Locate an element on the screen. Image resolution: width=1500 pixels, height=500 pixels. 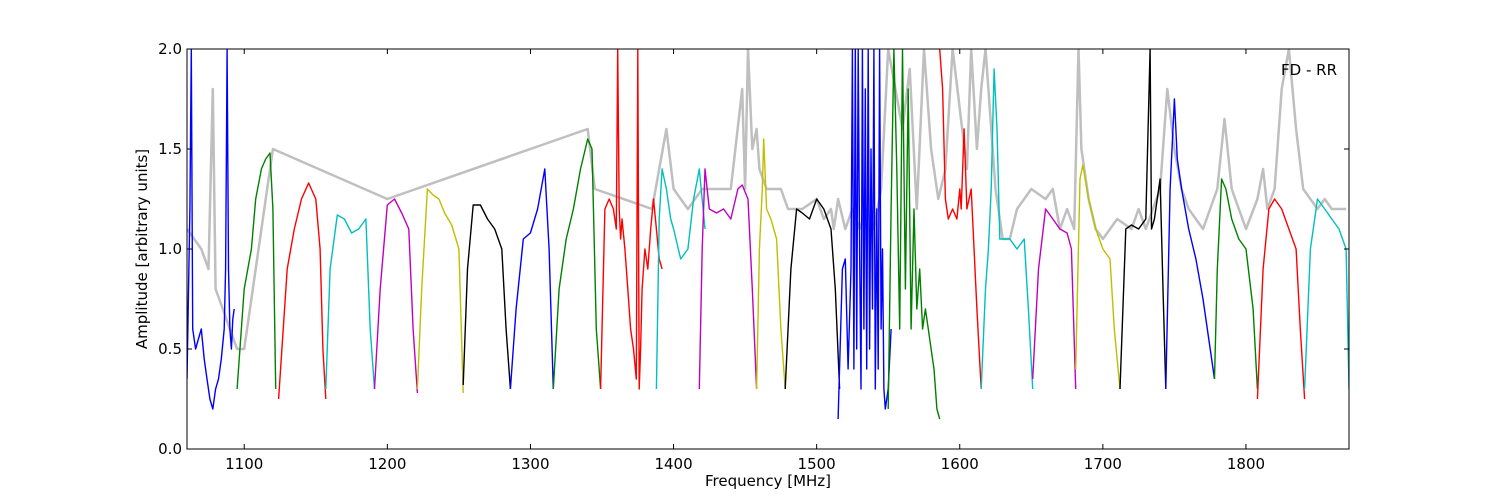
y-axis-label: Amplitude [arbitrary units] is located at coordinates (142, 249).